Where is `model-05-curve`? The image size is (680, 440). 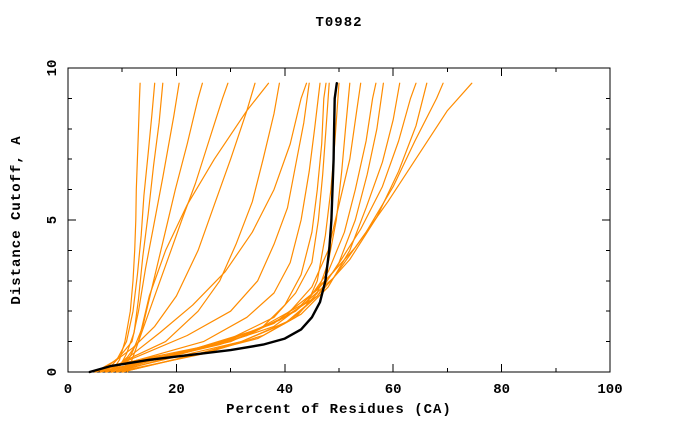
model-05-curve is located at coordinates (162, 227).